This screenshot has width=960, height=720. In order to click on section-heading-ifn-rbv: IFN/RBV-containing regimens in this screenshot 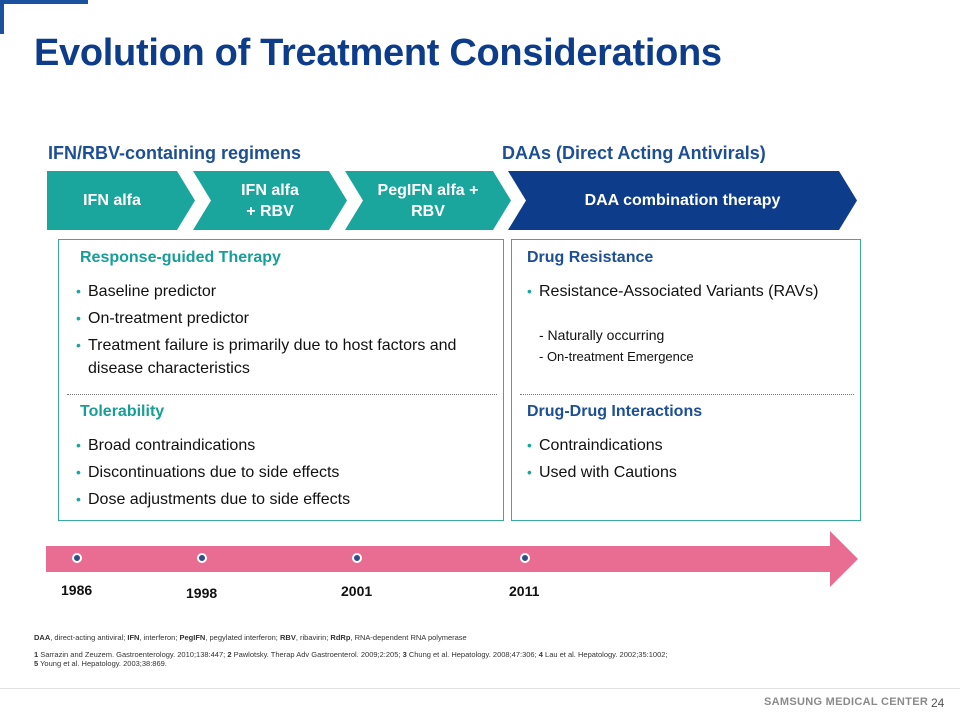, I will do `click(175, 153)`.